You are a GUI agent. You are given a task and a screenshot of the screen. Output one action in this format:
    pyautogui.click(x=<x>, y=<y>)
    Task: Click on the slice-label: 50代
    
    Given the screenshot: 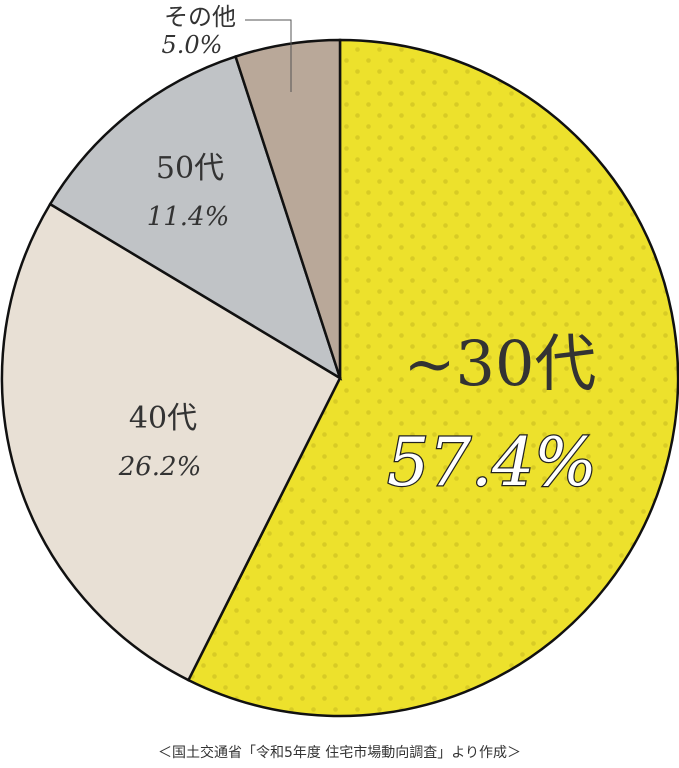 What is the action you would take?
    pyautogui.click(x=190, y=168)
    